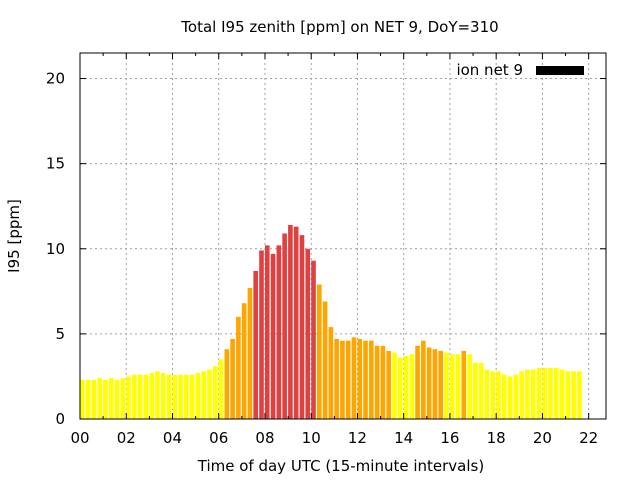 This screenshot has width=640, height=480. I want to click on x-tick-label: 12, so click(357, 438).